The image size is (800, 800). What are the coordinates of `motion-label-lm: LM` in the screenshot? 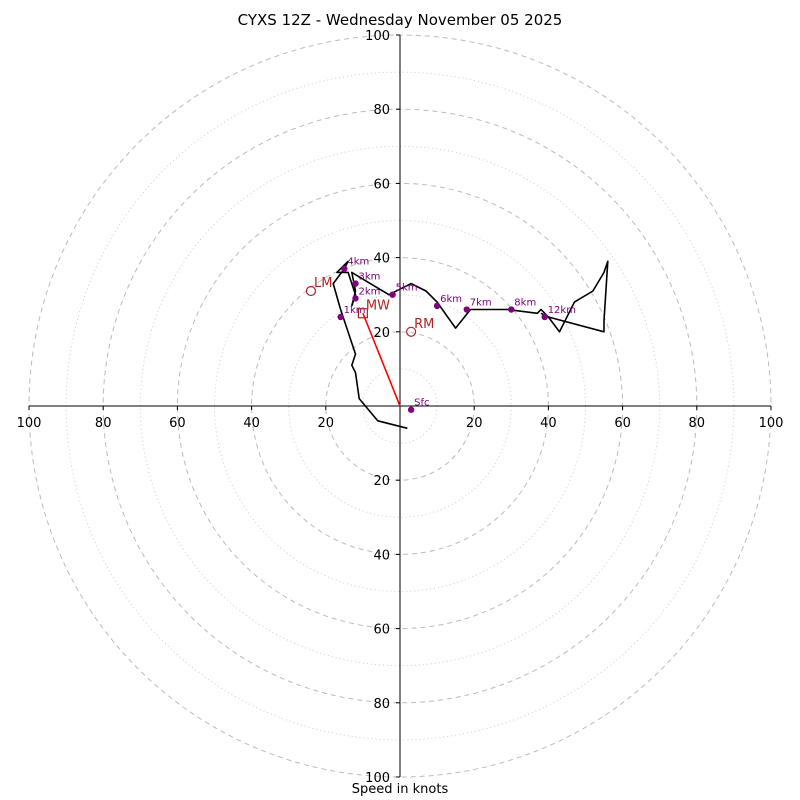 It's located at (323, 283).